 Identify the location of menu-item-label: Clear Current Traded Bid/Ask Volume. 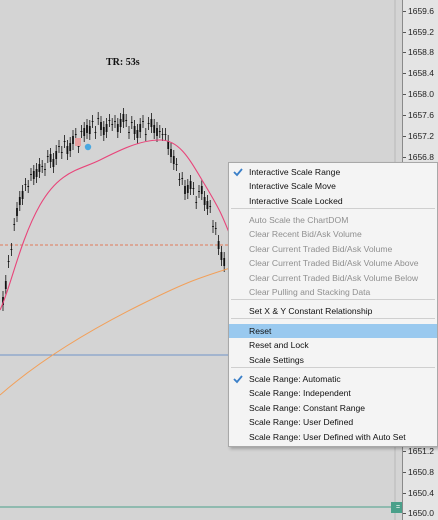
(321, 249).